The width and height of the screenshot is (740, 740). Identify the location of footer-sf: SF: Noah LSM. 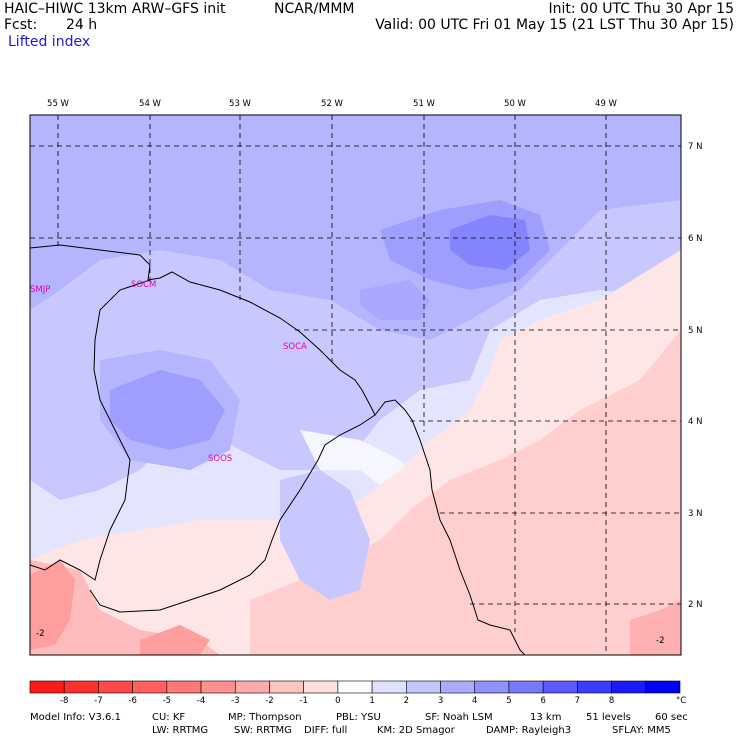
(459, 717).